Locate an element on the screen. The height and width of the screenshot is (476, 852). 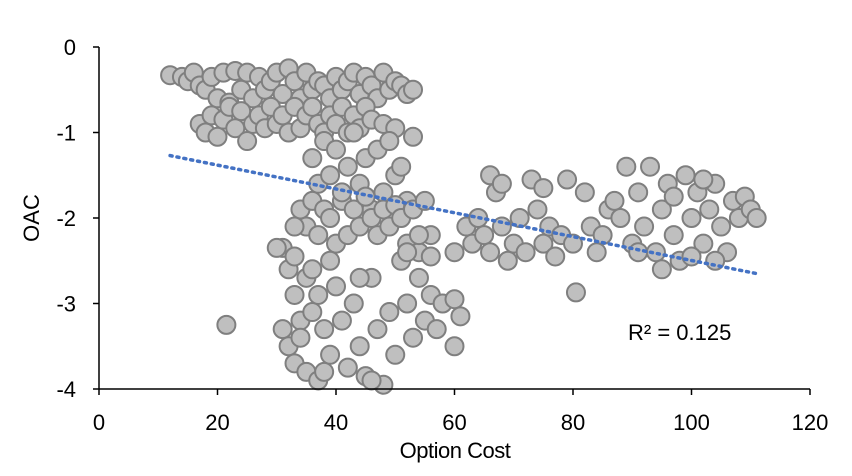
x-tick-label: 60 is located at coordinates (454, 422).